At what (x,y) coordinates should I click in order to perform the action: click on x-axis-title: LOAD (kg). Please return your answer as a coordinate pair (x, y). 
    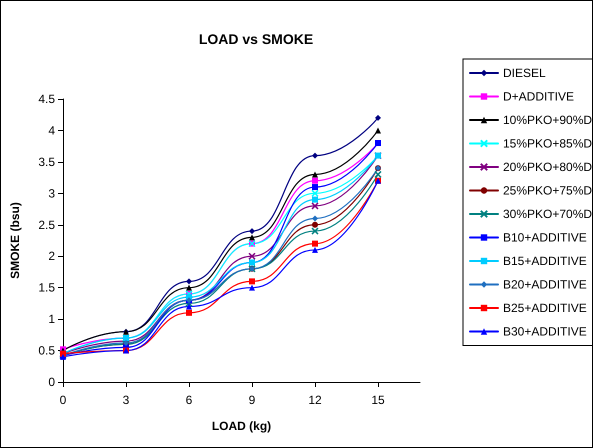
    Looking at the image, I should click on (242, 426).